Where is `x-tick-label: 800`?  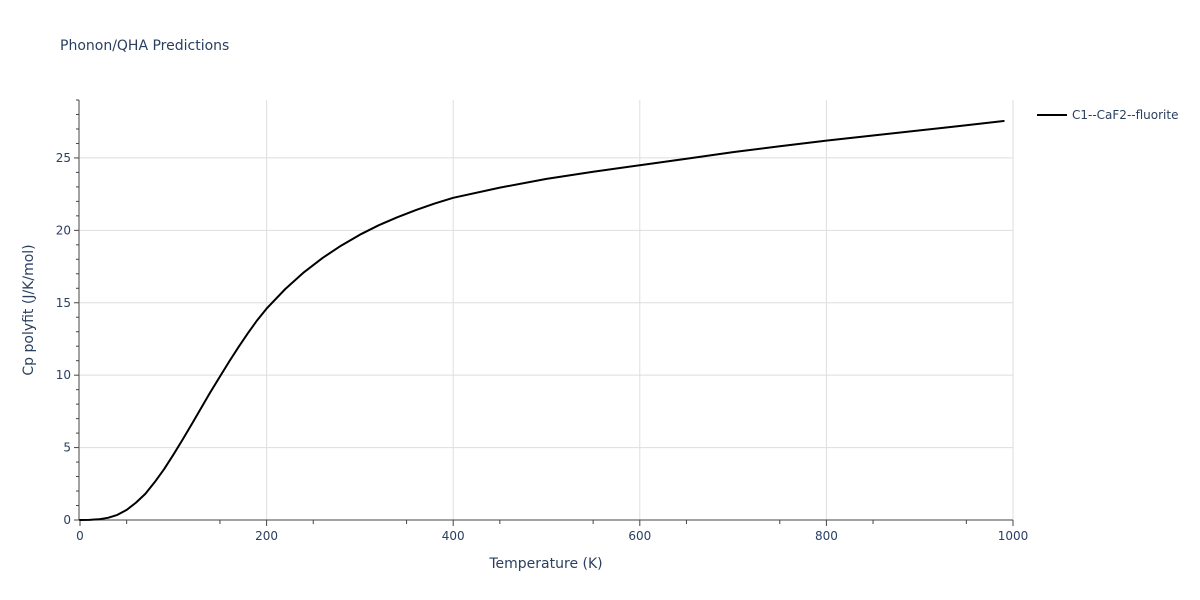
x-tick-label: 800 is located at coordinates (826, 536).